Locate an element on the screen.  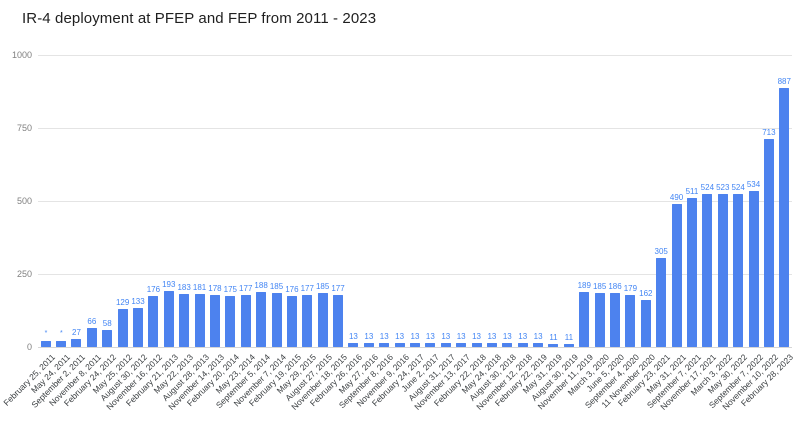
bar-value-label: 178 is located at coordinates (215, 289).